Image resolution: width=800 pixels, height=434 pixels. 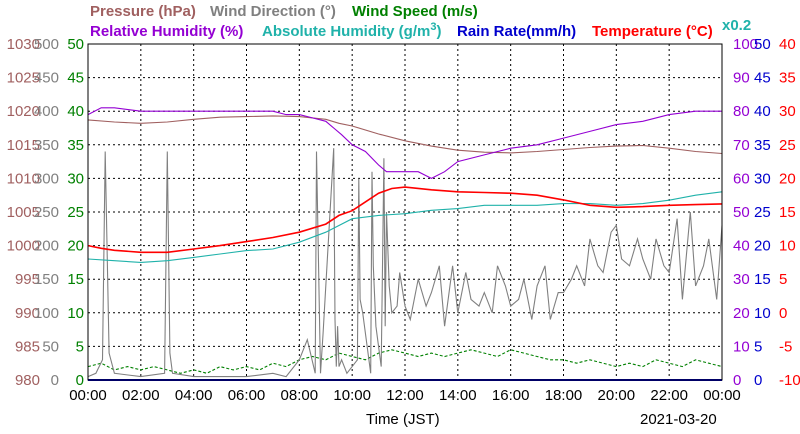 I want to click on y-tick-pressure: 1025, so click(x=23, y=78).